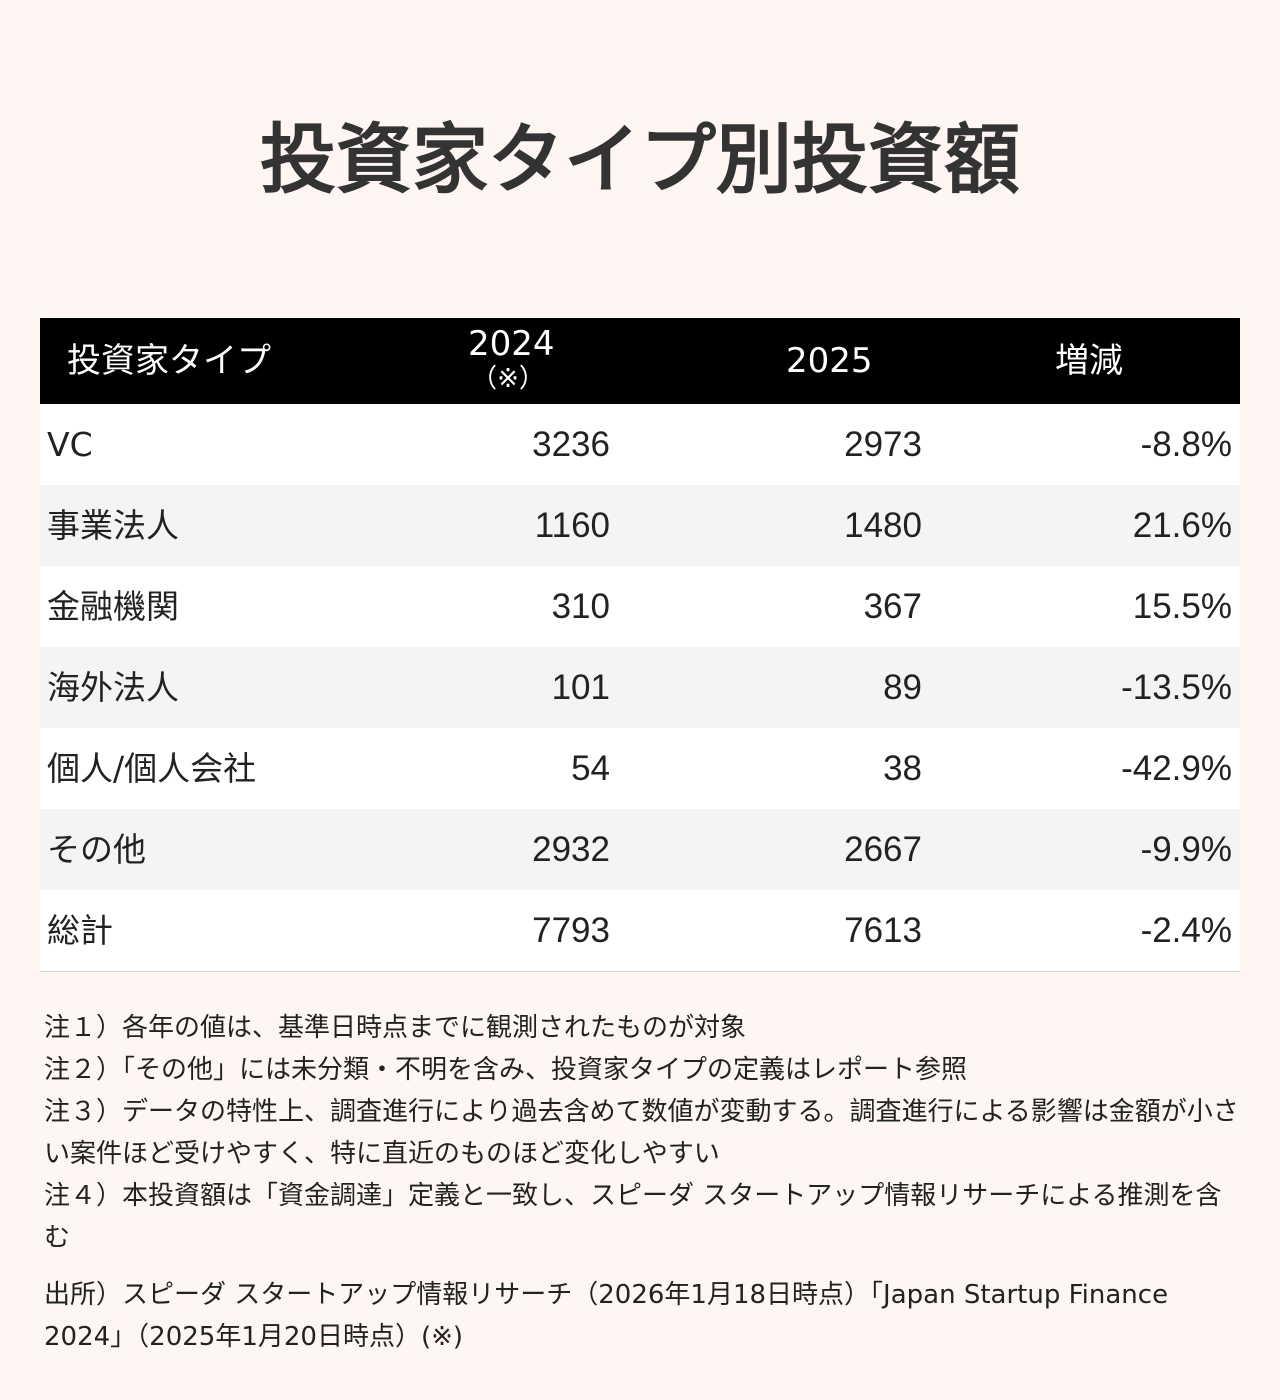  What do you see at coordinates (640, 444) in the screenshot?
I see `table-row: VC 3236 2973 -8.8%` at bounding box center [640, 444].